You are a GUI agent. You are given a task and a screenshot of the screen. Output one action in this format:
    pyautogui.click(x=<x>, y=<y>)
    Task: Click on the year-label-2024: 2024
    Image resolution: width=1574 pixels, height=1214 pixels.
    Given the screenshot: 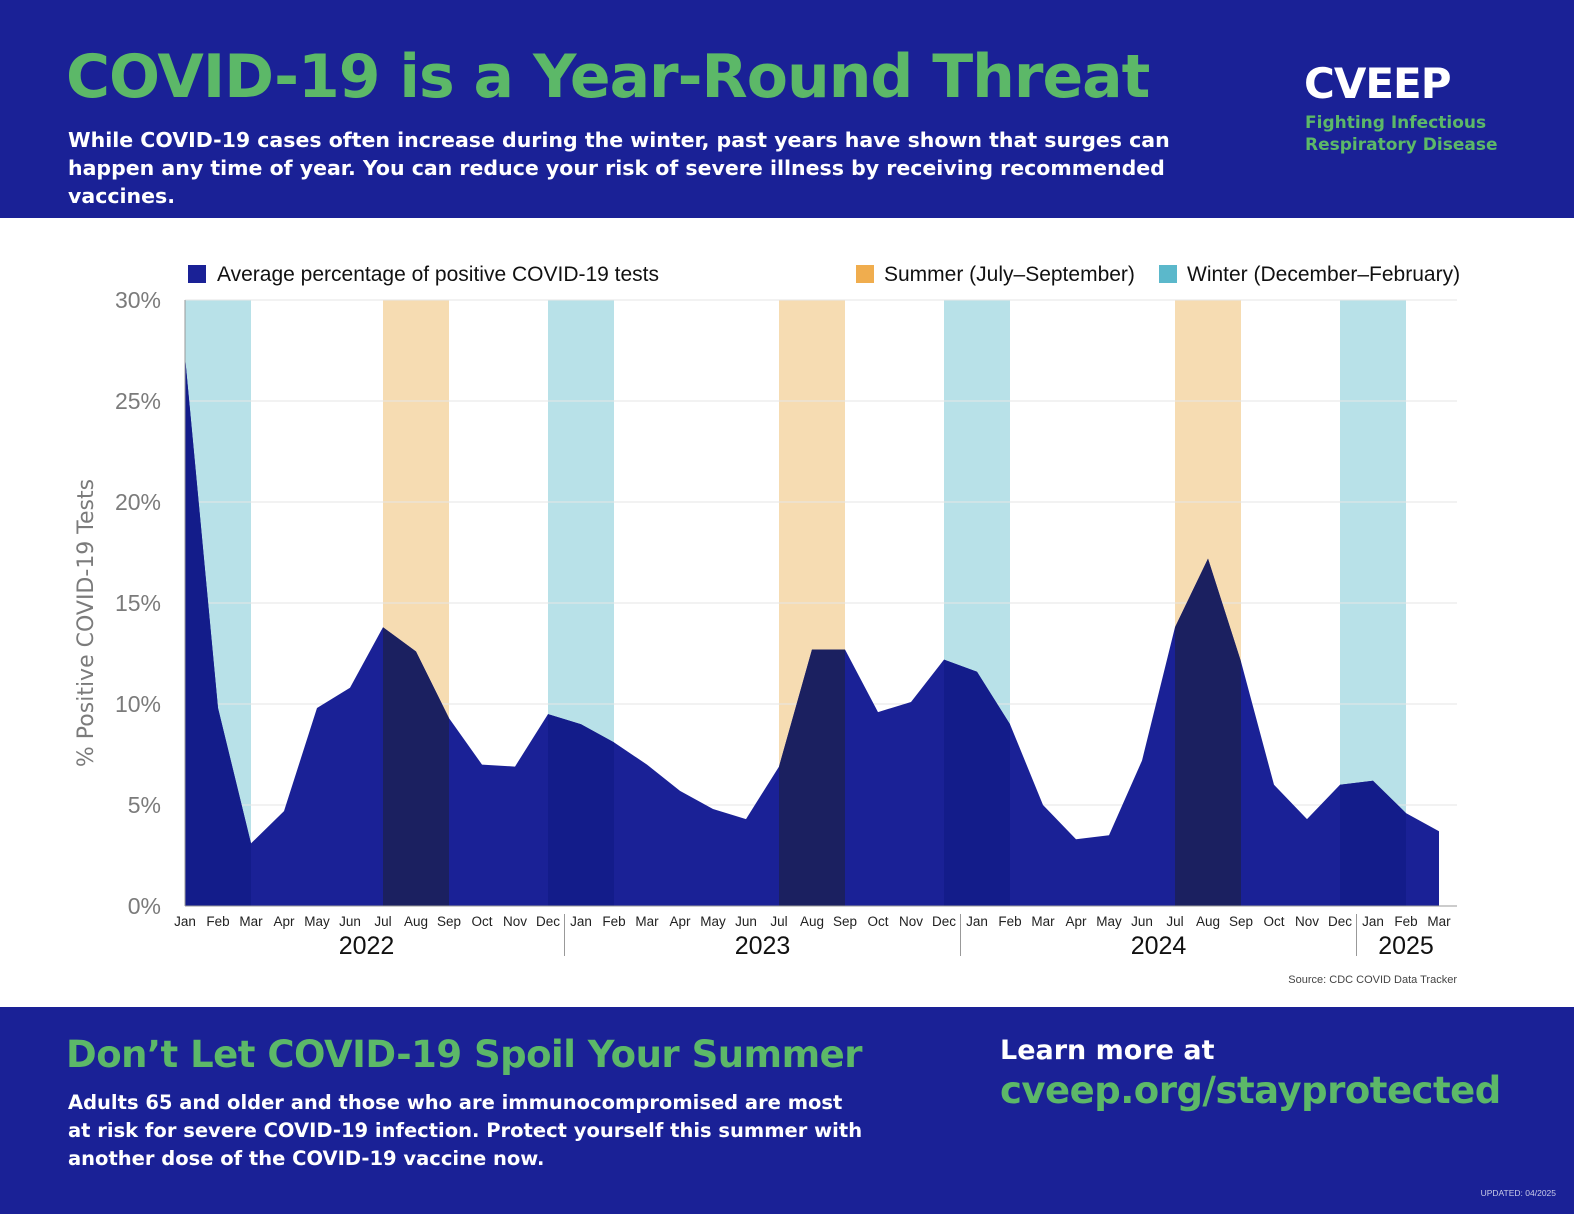 What is the action you would take?
    pyautogui.click(x=1159, y=946)
    